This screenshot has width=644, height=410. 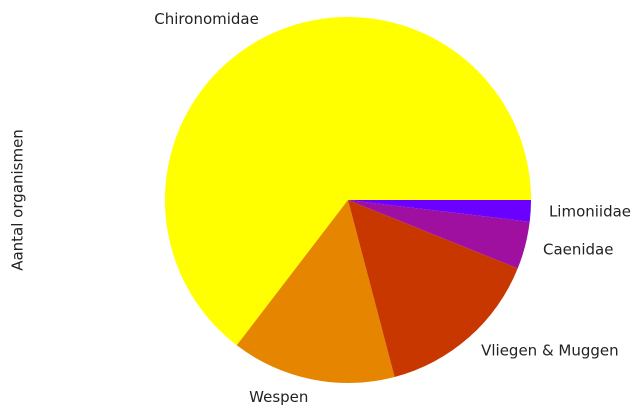 I want to click on slice-label: Caenidae, so click(x=578, y=250).